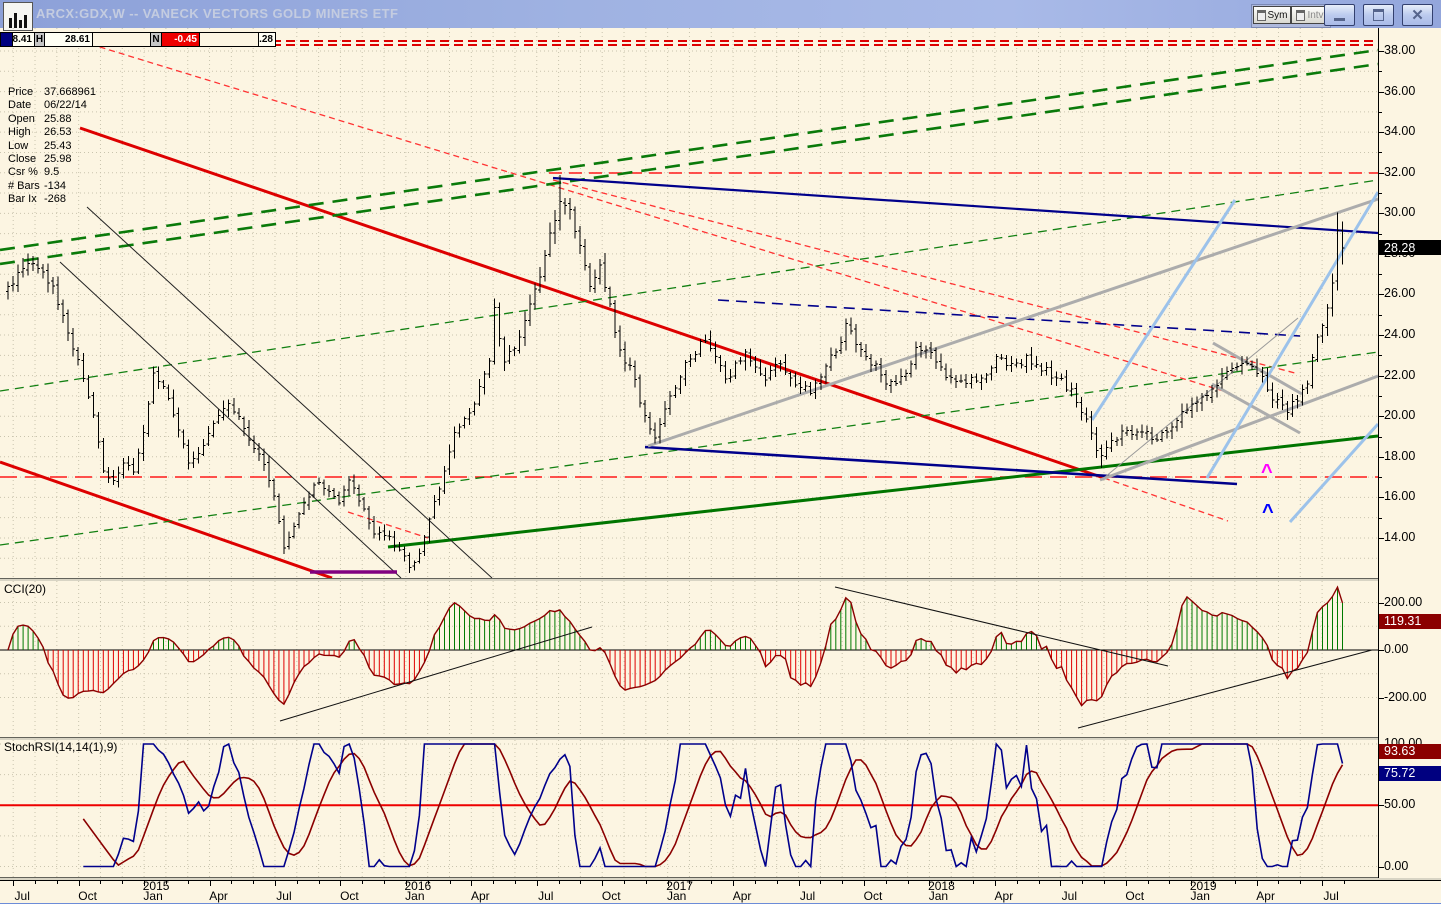  I want to click on cci-value-badge: 119.31, so click(1410, 621).